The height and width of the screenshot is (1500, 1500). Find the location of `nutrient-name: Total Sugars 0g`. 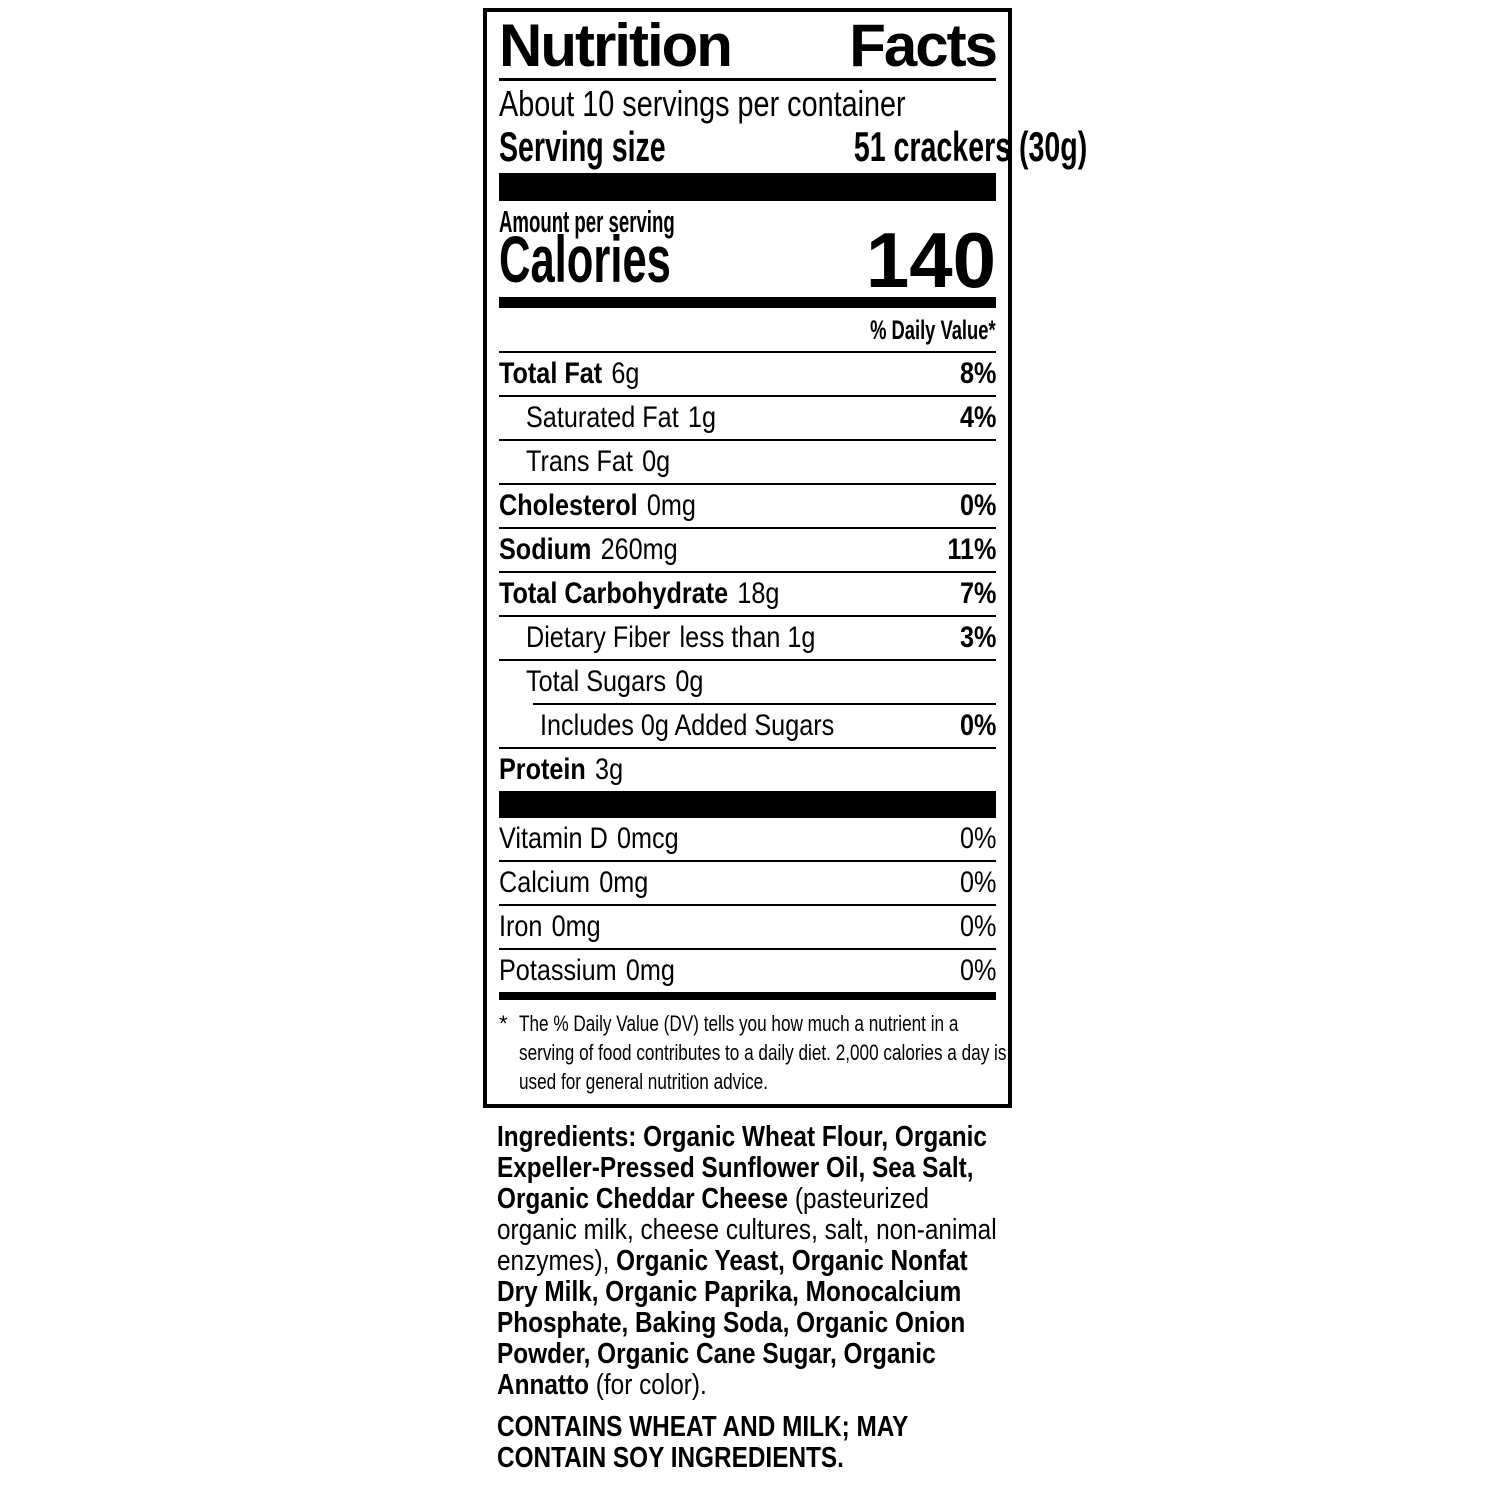

nutrient-name: Total Sugars 0g is located at coordinates (615, 681).